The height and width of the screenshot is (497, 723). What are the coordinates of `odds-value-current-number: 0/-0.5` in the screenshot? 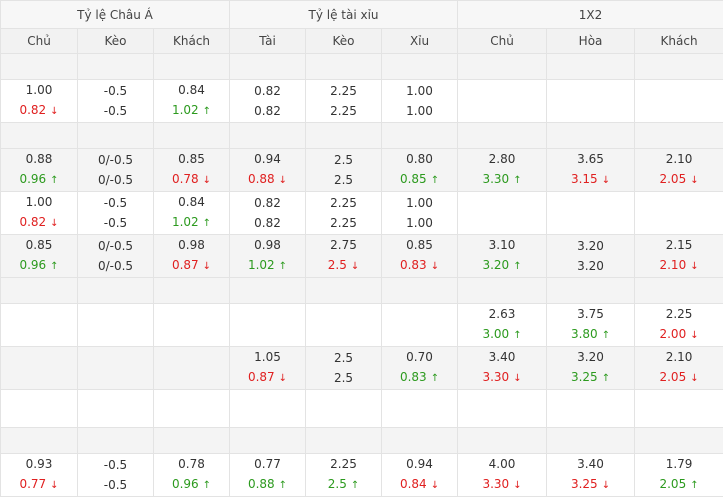 It's located at (115, 180).